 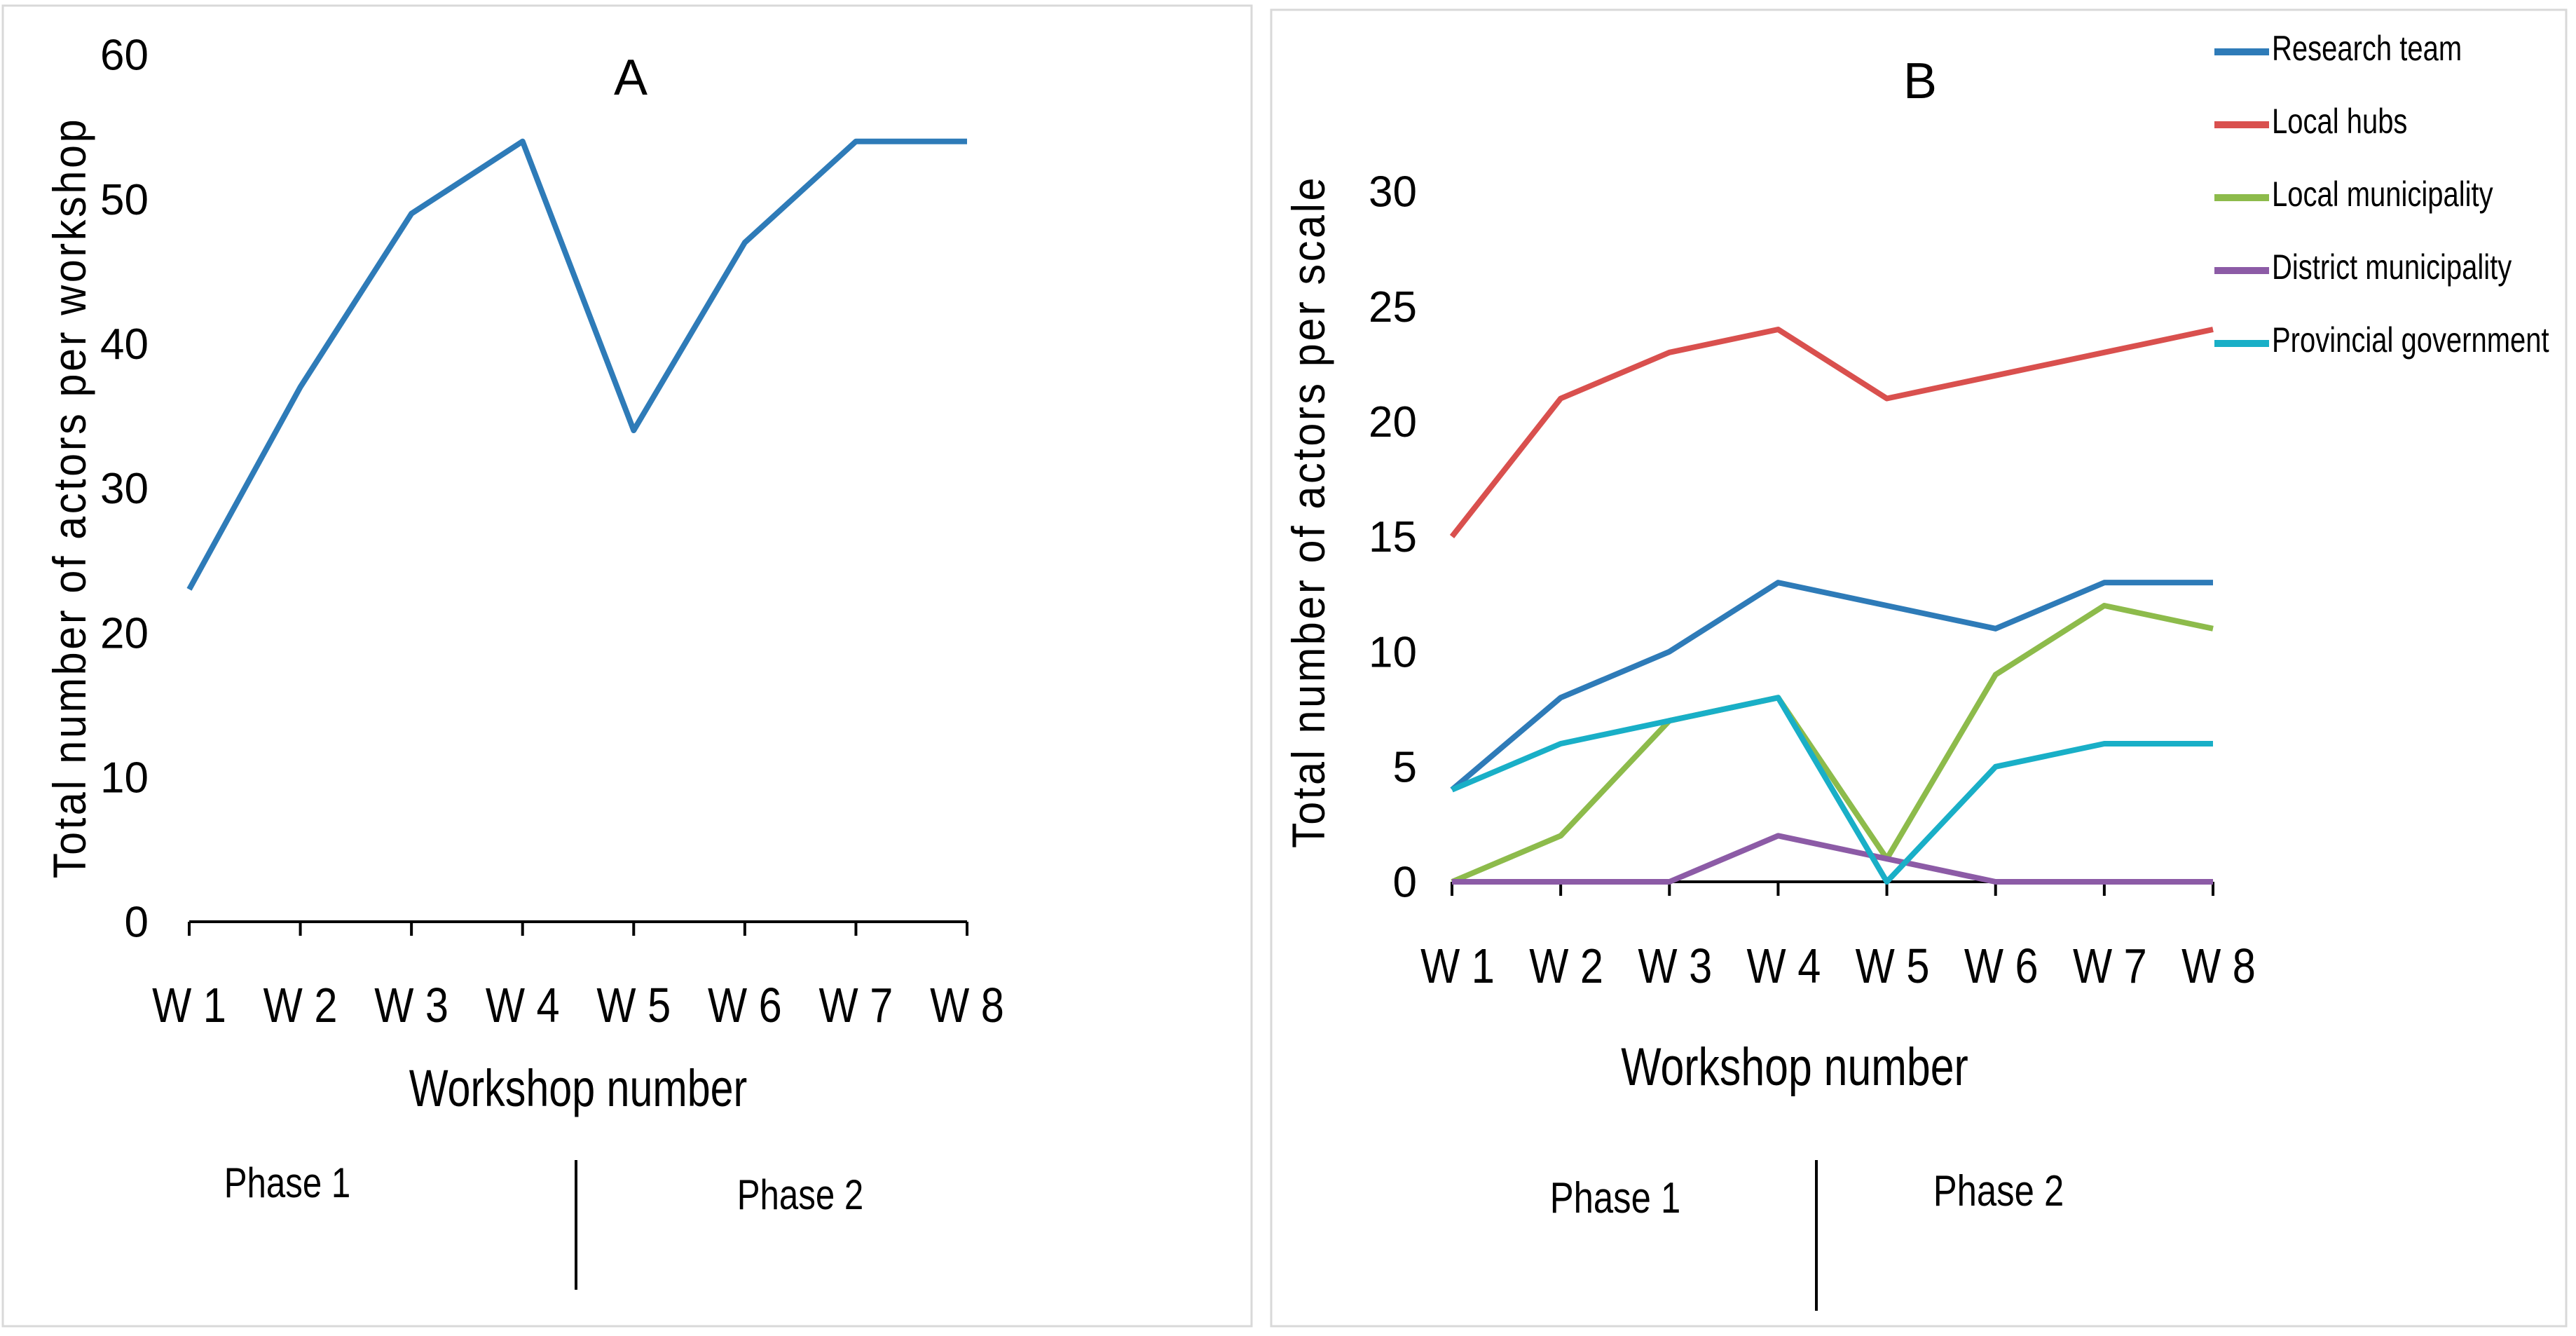 I want to click on chart-b-series, so click(x=1832, y=606).